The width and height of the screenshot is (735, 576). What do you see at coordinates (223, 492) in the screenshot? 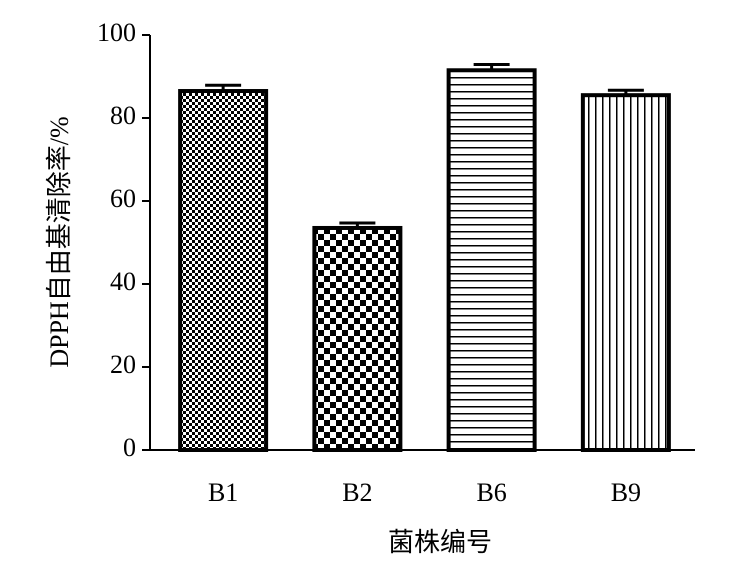
I see `x-tick-label: B1` at bounding box center [223, 492].